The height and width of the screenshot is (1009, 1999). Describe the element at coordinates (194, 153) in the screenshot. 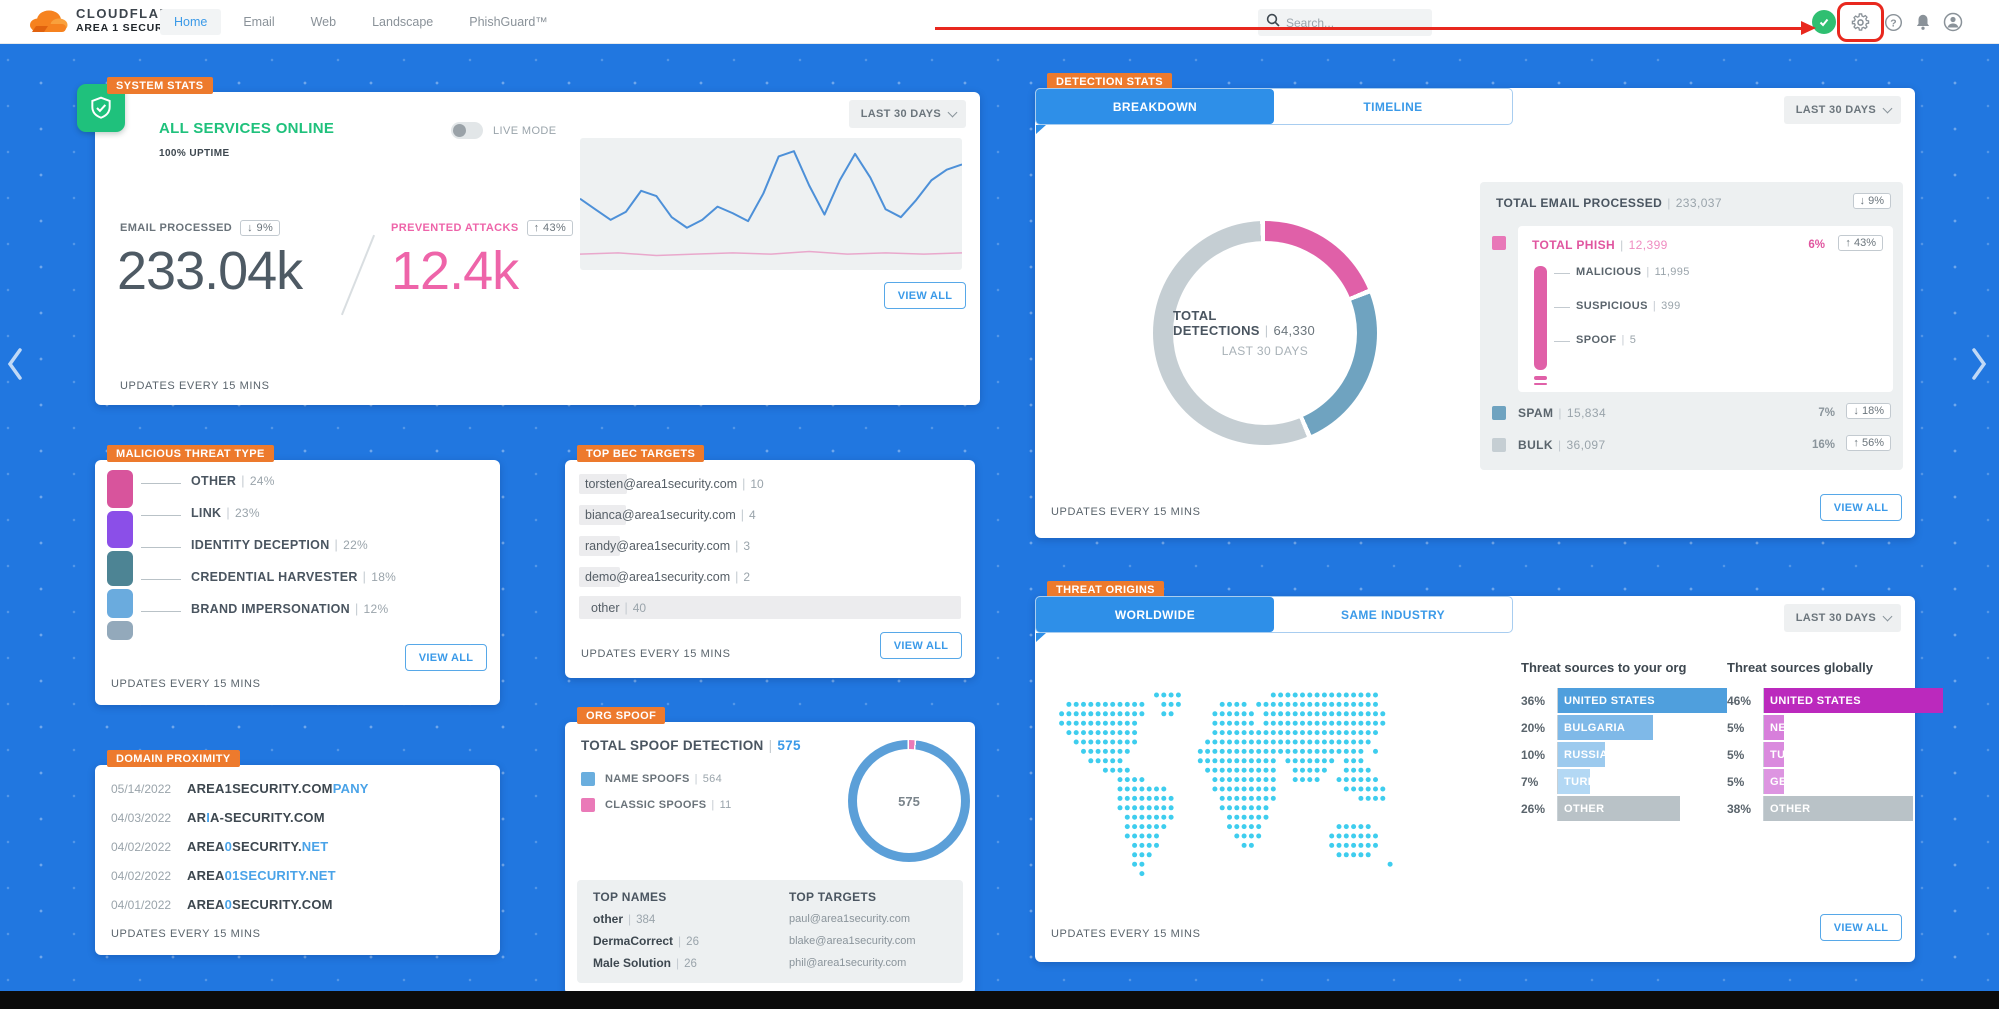

I see `uptime-text: 100% UPTIME` at that location.